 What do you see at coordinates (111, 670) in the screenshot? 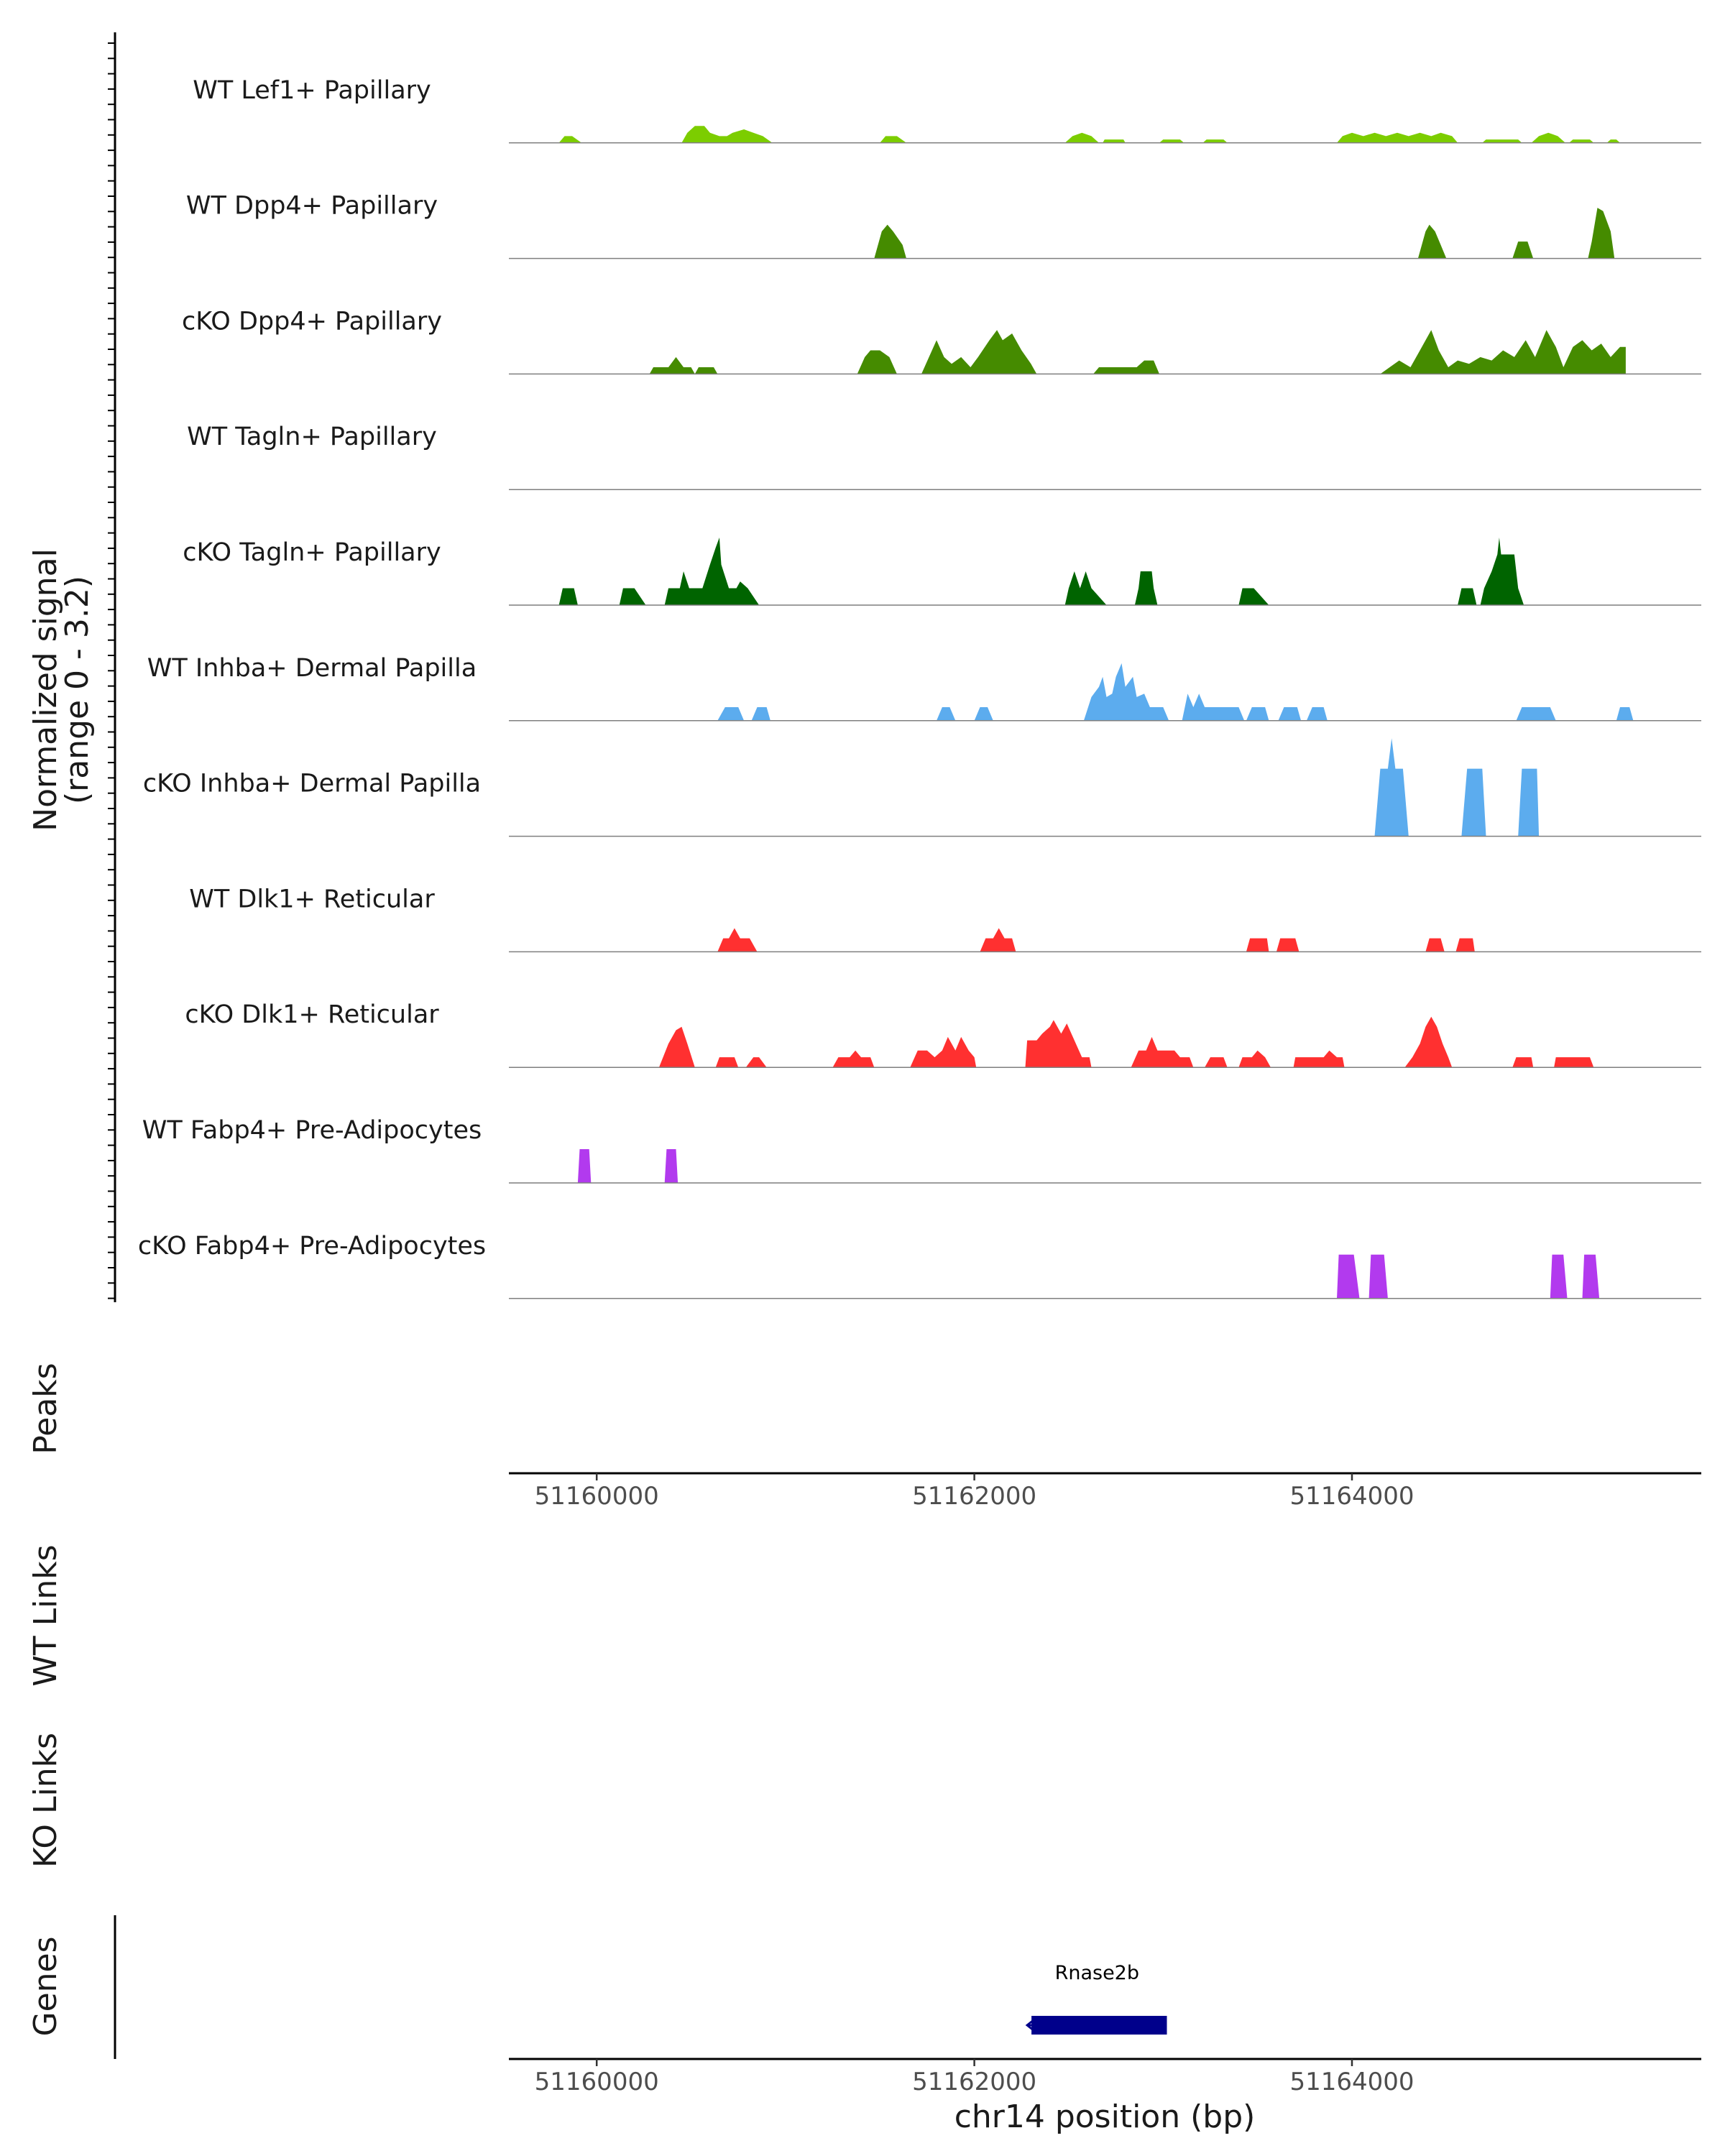
I see `coverage-axis-ticks` at bounding box center [111, 670].